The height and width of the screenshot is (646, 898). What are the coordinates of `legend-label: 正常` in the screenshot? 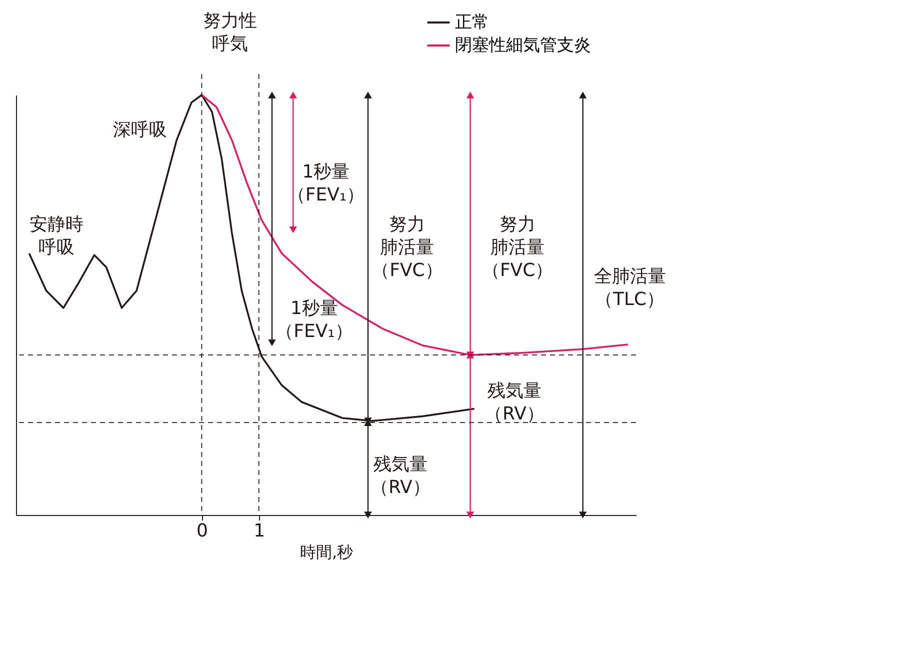 It's located at (472, 22).